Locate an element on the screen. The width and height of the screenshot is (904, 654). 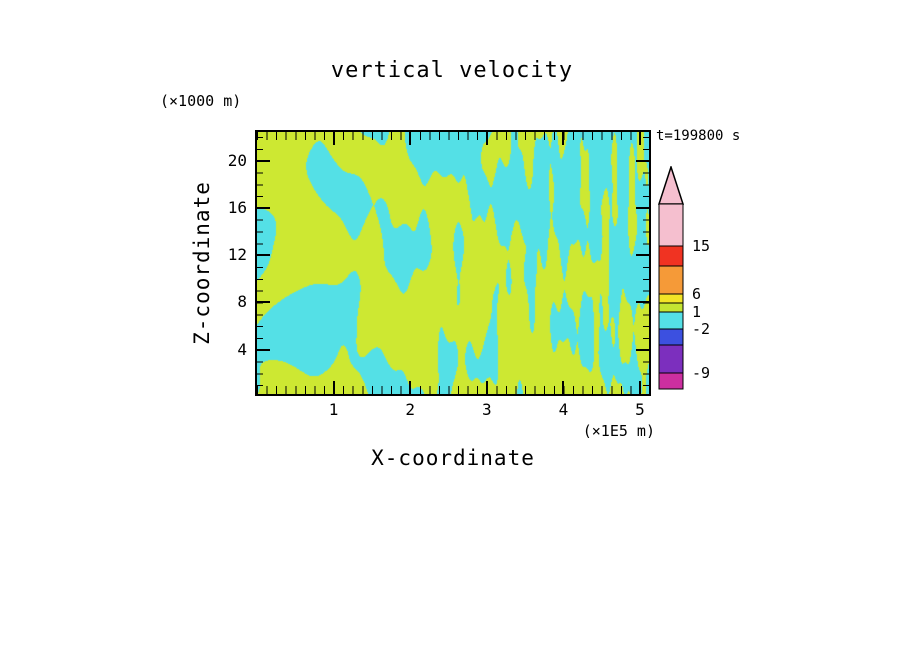
colorbar-level-label: 6 is located at coordinates (697, 294).